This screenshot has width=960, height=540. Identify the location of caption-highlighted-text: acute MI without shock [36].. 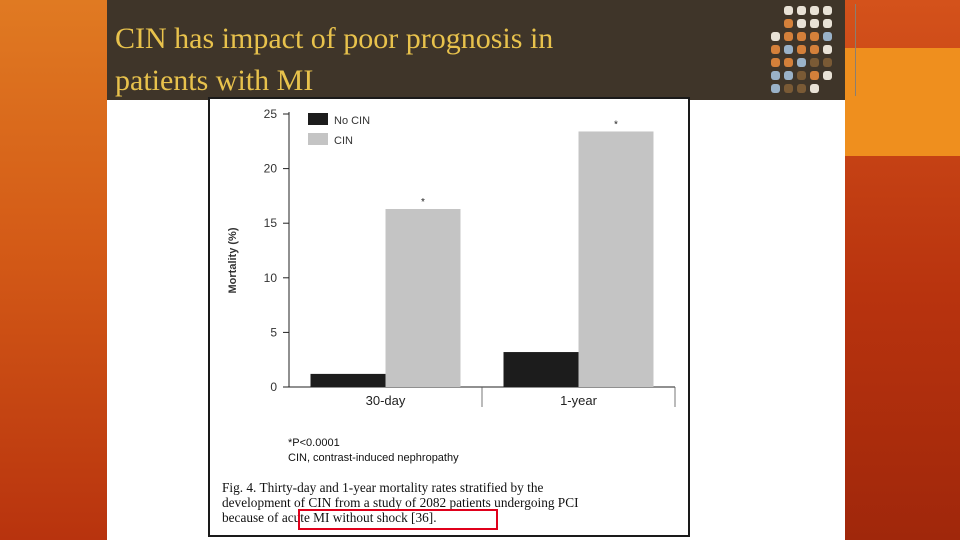
(359, 517).